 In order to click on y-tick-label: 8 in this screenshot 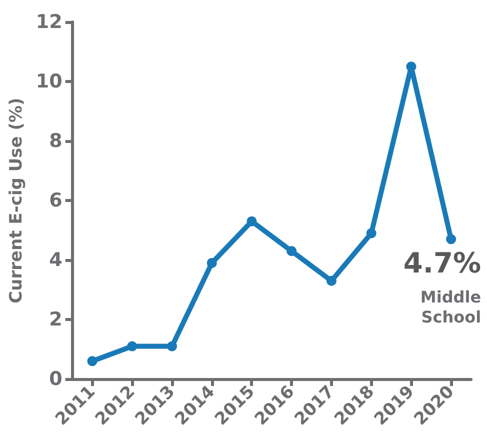, I will do `click(55, 141)`.